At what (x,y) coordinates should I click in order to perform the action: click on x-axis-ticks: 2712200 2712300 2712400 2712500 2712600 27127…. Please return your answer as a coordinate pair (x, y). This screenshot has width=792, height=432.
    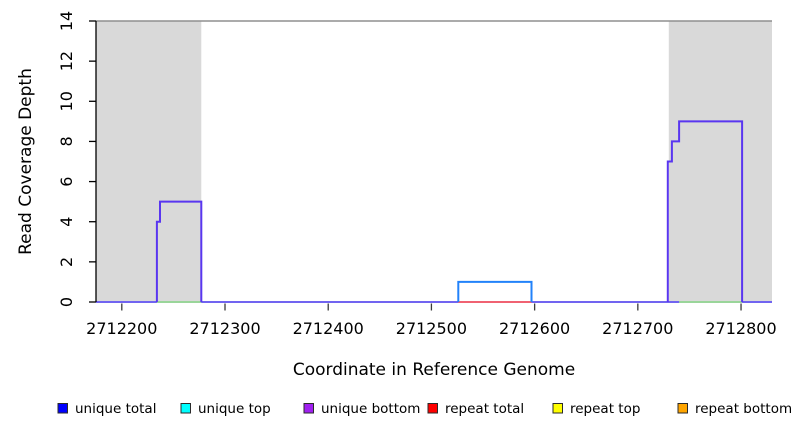
    Looking at the image, I should click on (431, 320).